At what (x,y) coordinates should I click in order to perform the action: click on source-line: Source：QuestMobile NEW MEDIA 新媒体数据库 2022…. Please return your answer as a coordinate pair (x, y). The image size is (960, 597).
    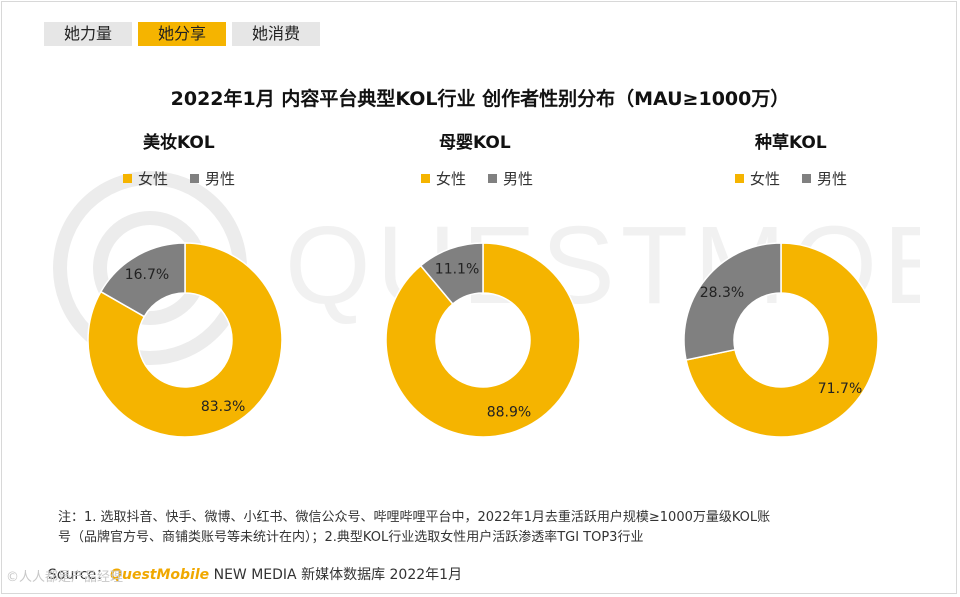
    Looking at the image, I should click on (255, 574).